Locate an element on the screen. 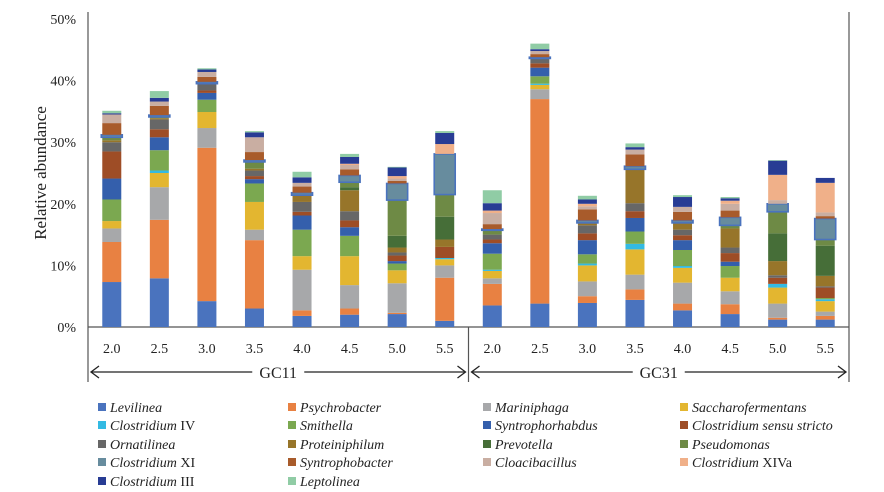  x-tick-label: 5.0 is located at coordinates (778, 349).